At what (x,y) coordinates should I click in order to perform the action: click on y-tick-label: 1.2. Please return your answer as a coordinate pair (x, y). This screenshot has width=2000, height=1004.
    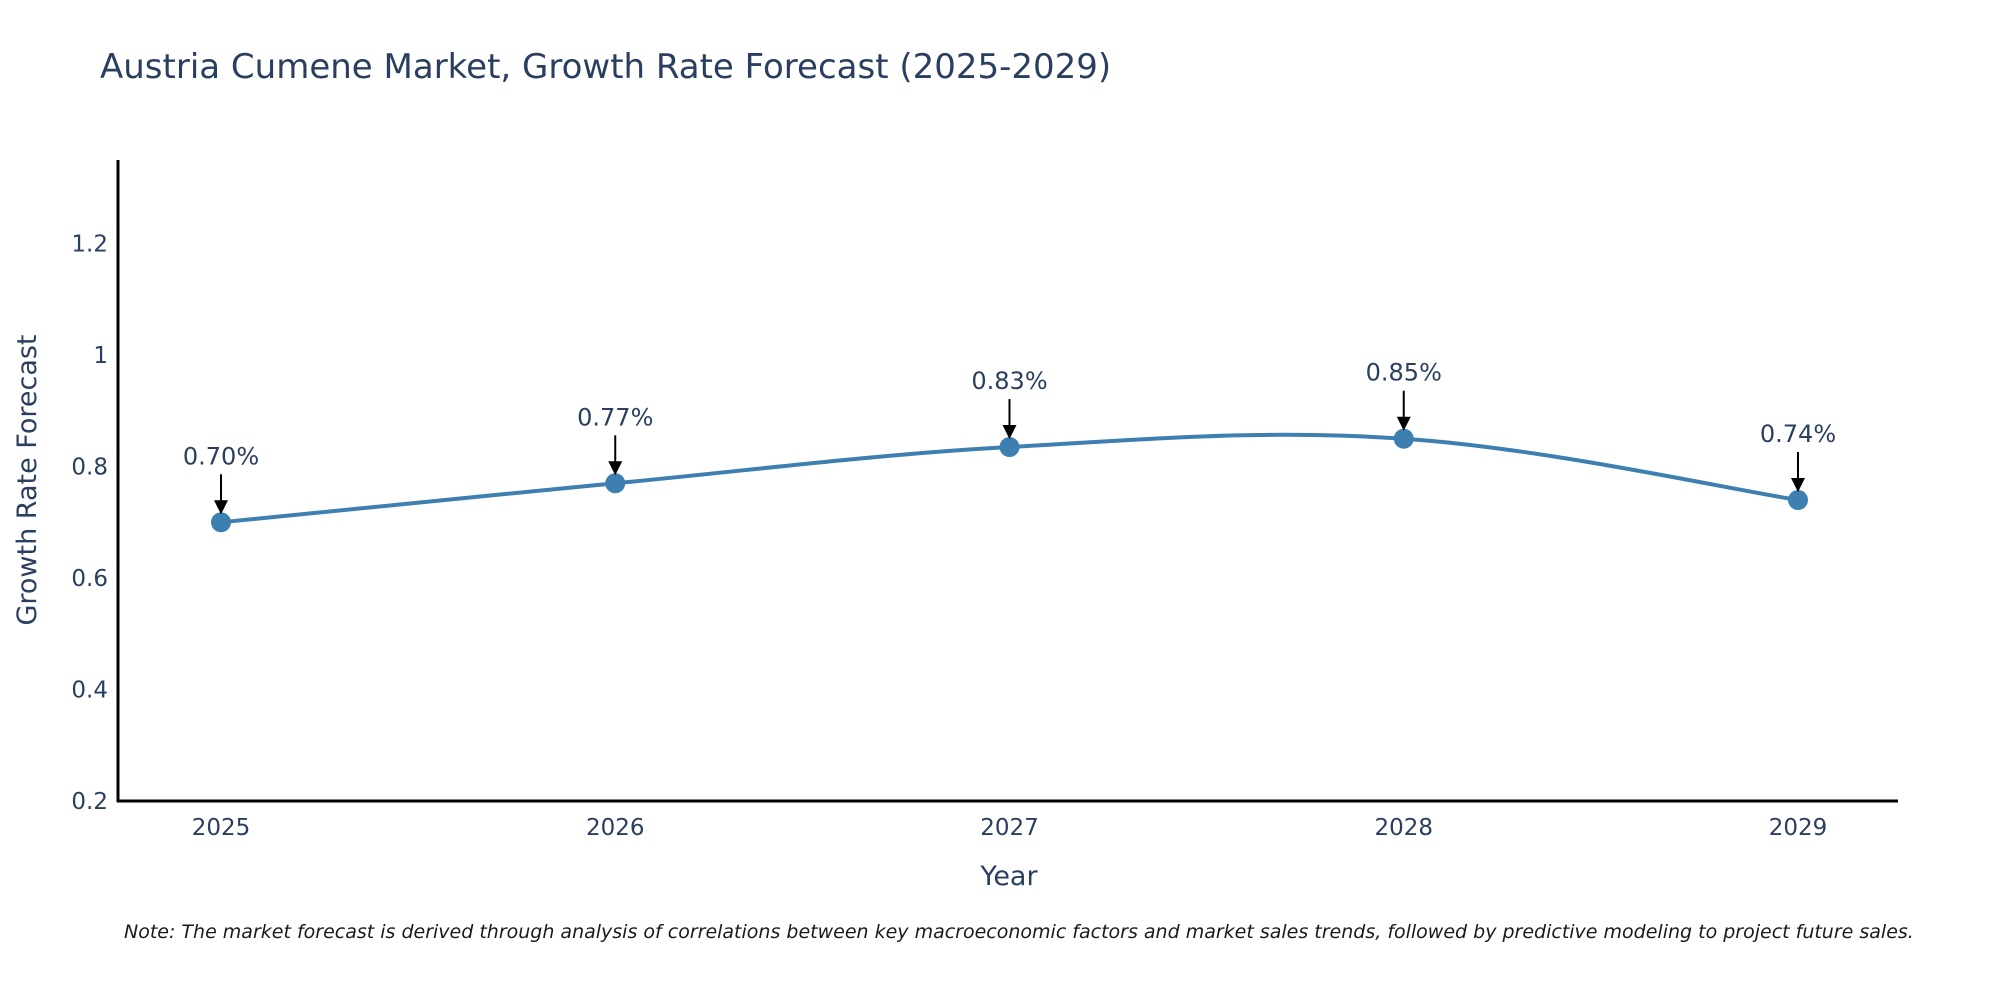
    Looking at the image, I should click on (89, 245).